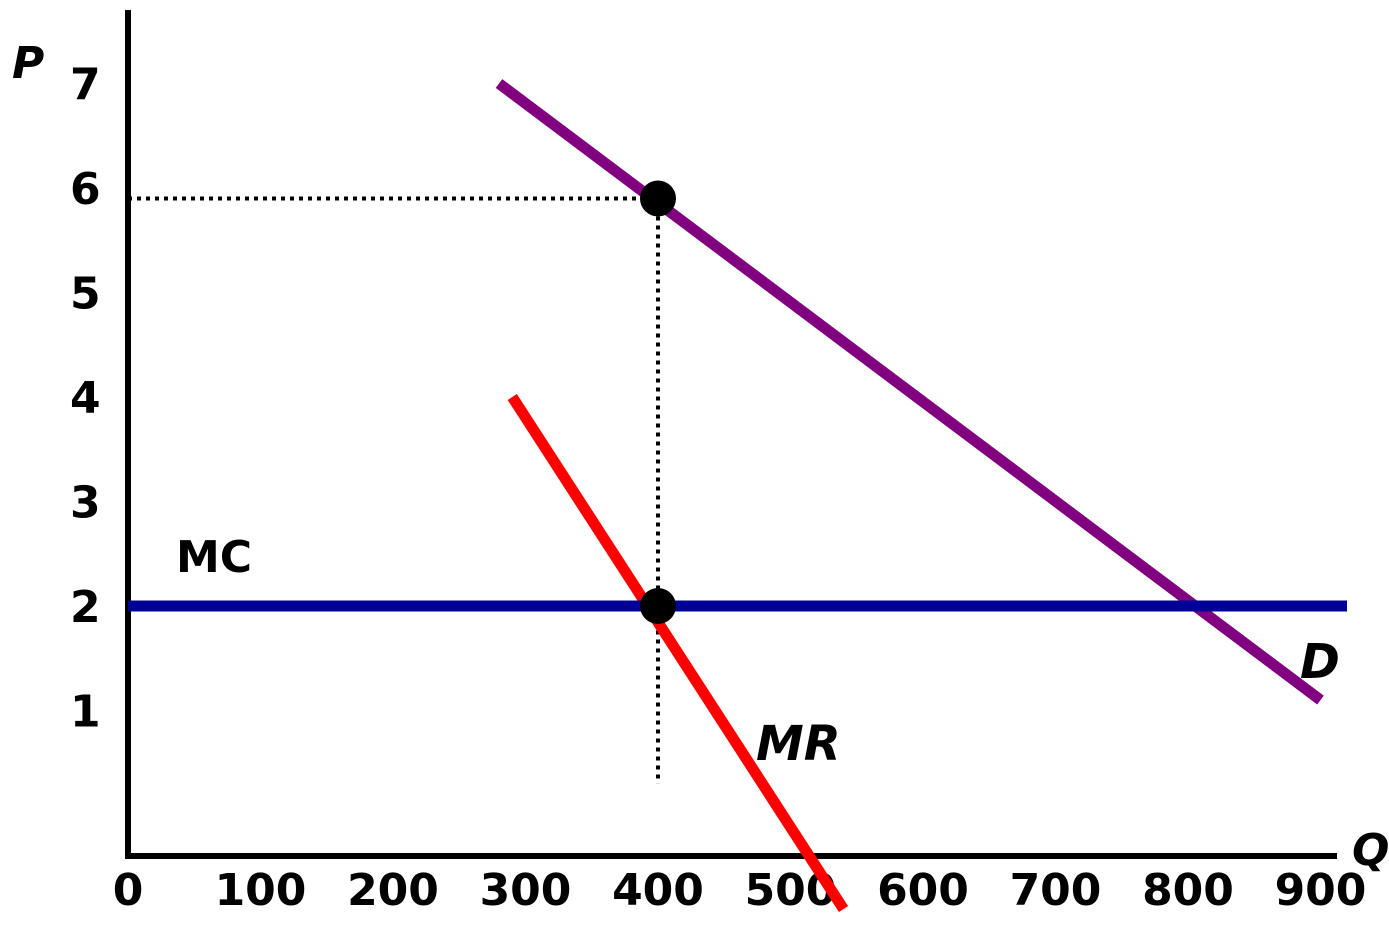  Describe the element at coordinates (28, 63) in the screenshot. I see `y-axis-label: P` at that location.